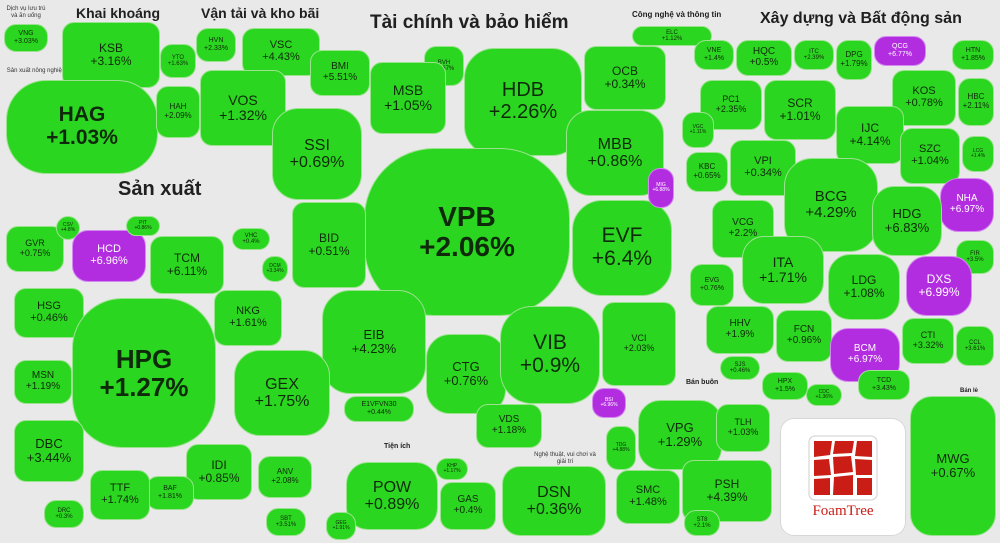  Describe the element at coordinates (329, 245) in the screenshot. I see `stock-tile: BID +0.51%` at that location.